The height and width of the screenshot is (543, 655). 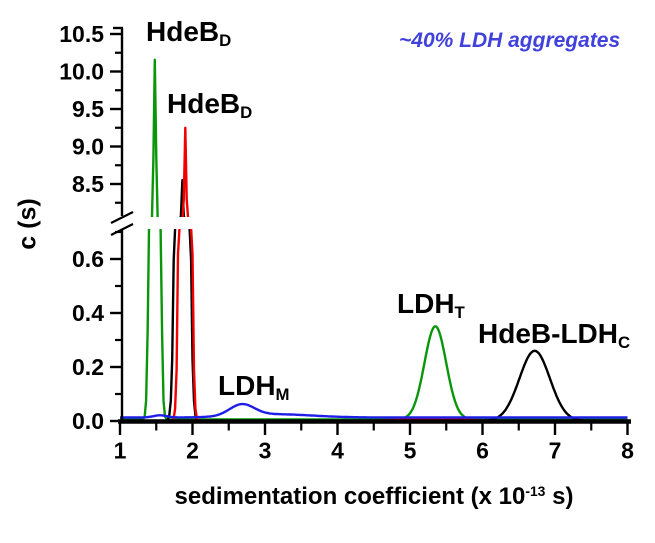 What do you see at coordinates (482, 451) in the screenshot?
I see `x-tick-label: 6` at bounding box center [482, 451].